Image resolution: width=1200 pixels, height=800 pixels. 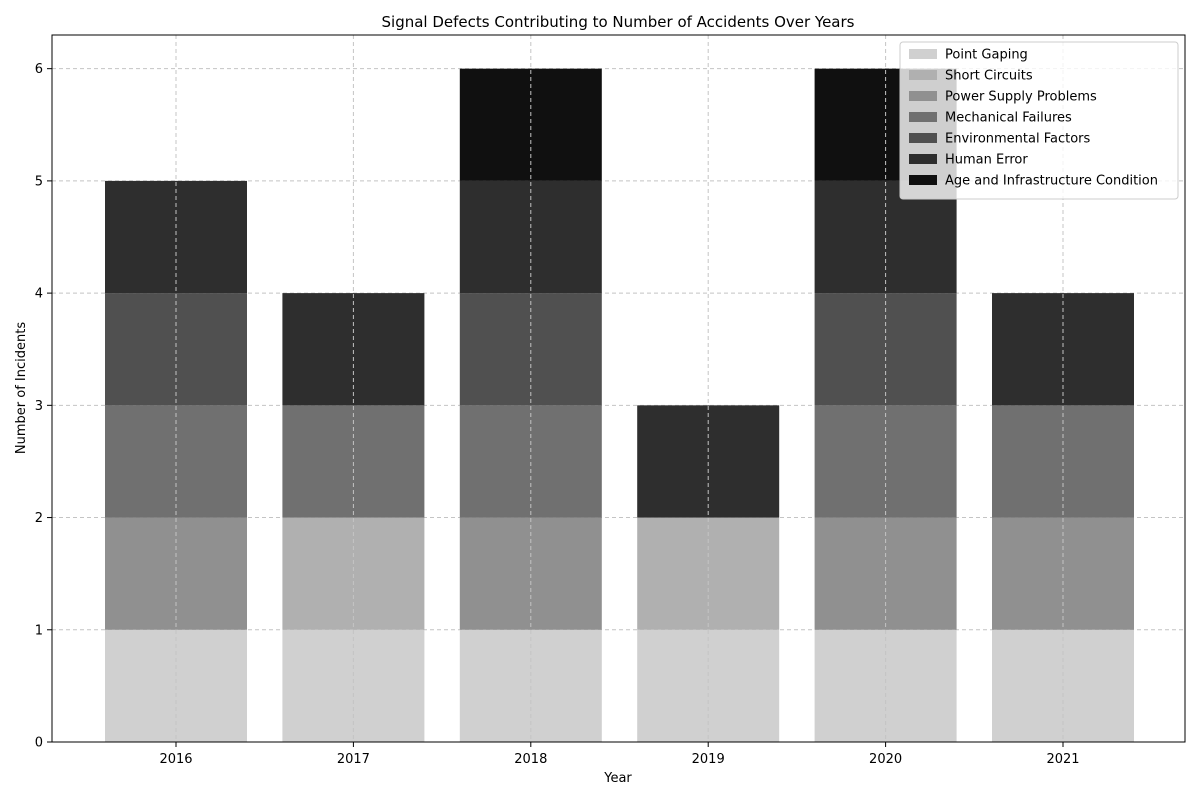 I want to click on legend-box, so click(x=1039, y=120).